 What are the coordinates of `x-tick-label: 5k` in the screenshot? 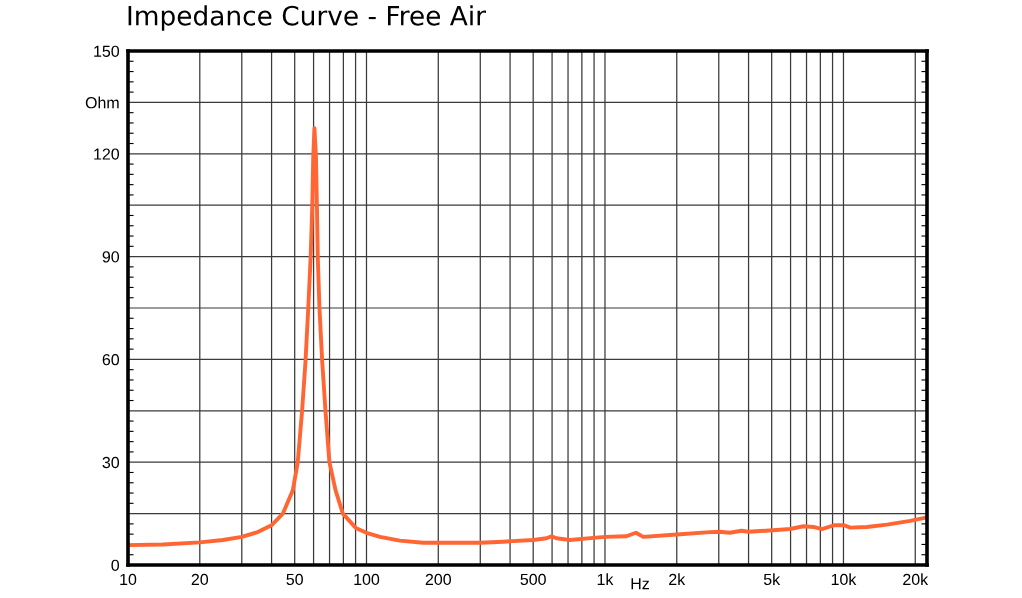 It's located at (772, 579).